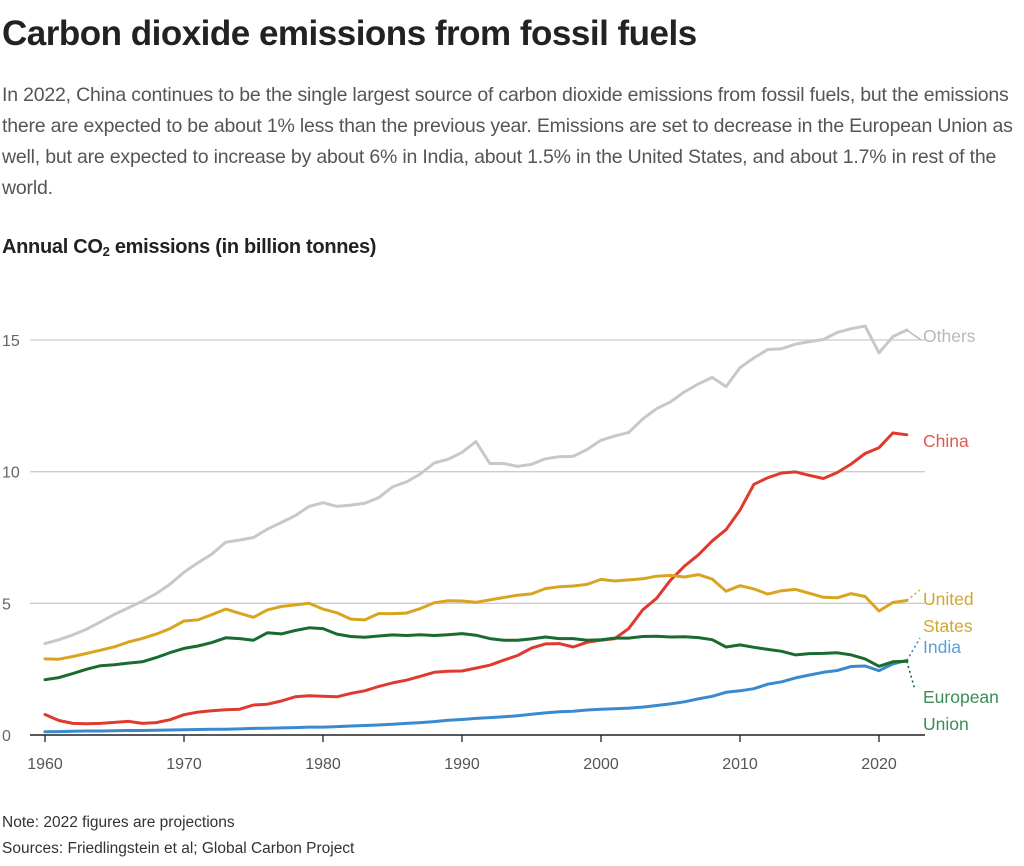 The height and width of the screenshot is (866, 1024). Describe the element at coordinates (740, 764) in the screenshot. I see `x-tick-label: 2010` at that location.